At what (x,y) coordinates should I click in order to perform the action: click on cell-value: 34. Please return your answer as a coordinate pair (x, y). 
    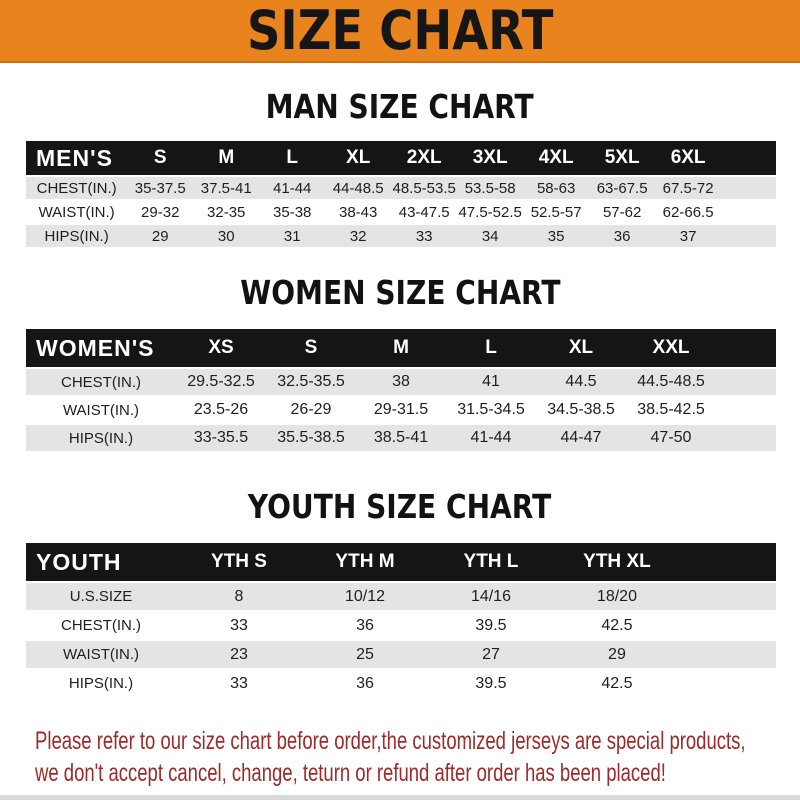
    Looking at the image, I should click on (490, 236).